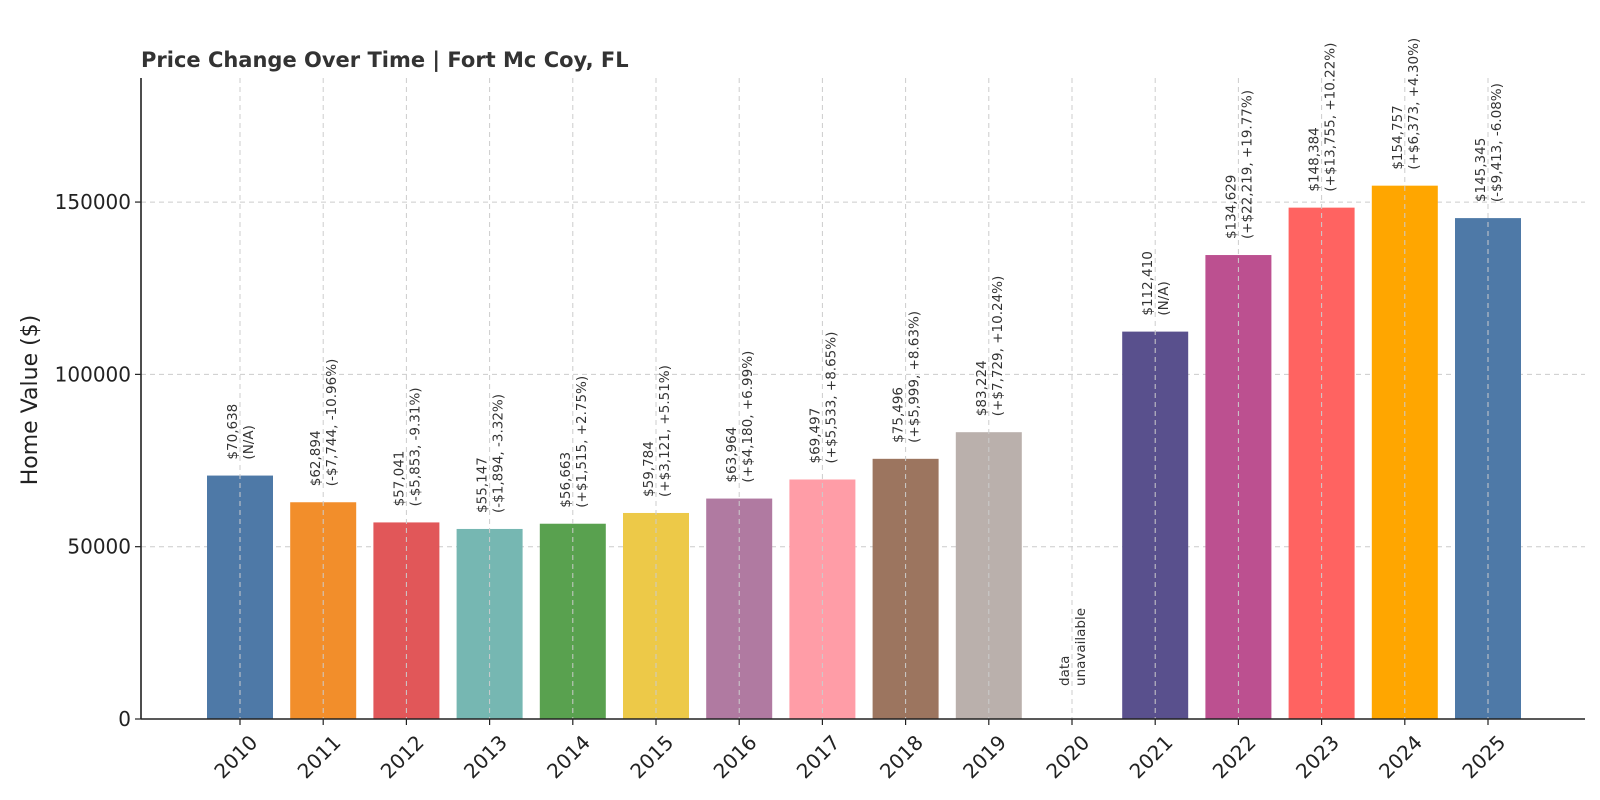  I want to click on bar-2013, so click(489, 623).